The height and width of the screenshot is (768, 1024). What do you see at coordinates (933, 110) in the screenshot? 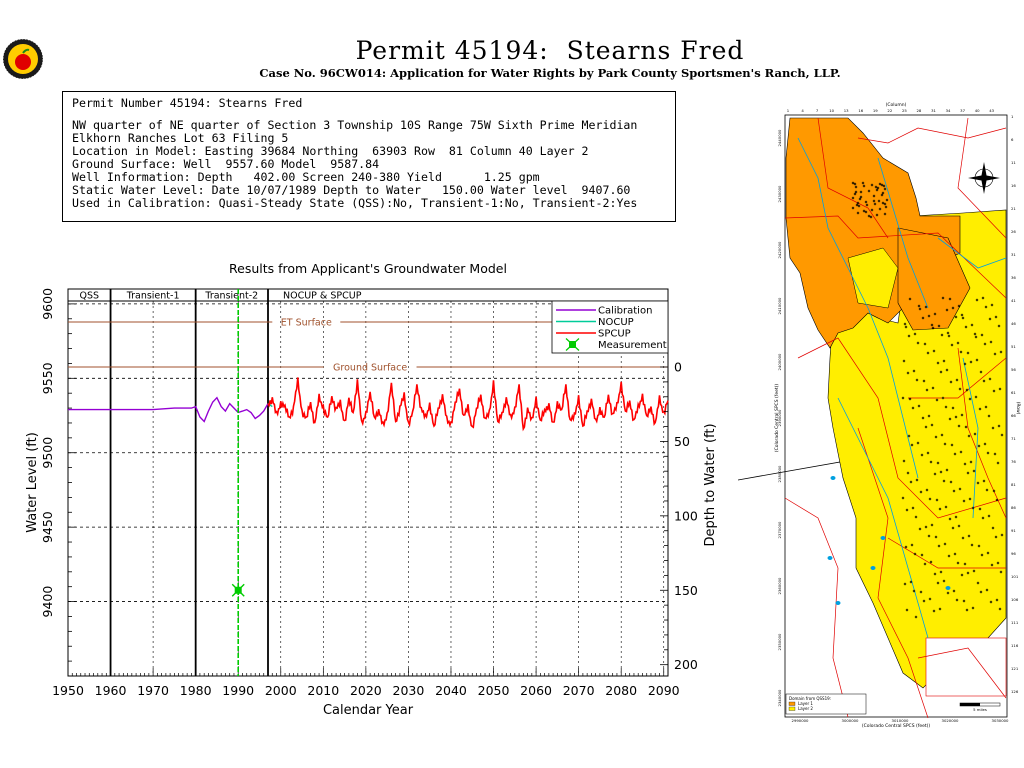
I see `map-column-tick: 31` at bounding box center [933, 110].